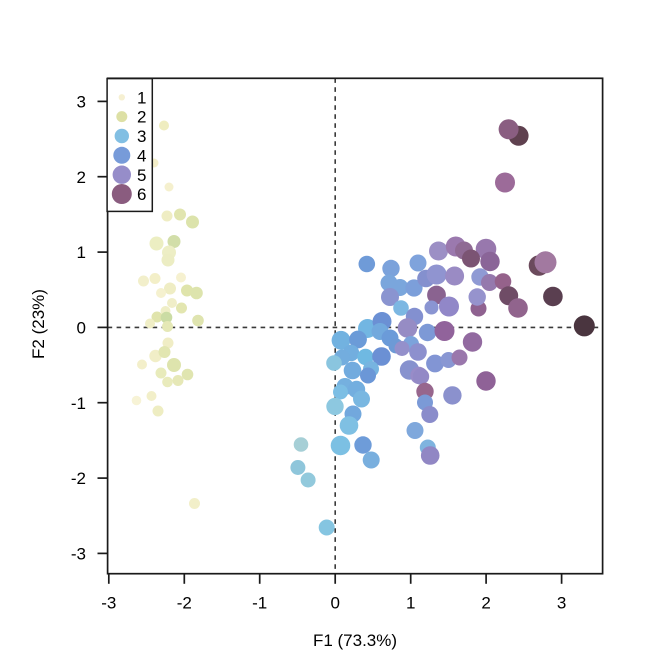  Describe the element at coordinates (141, 194) in the screenshot. I see `svg-text: 6` at that location.